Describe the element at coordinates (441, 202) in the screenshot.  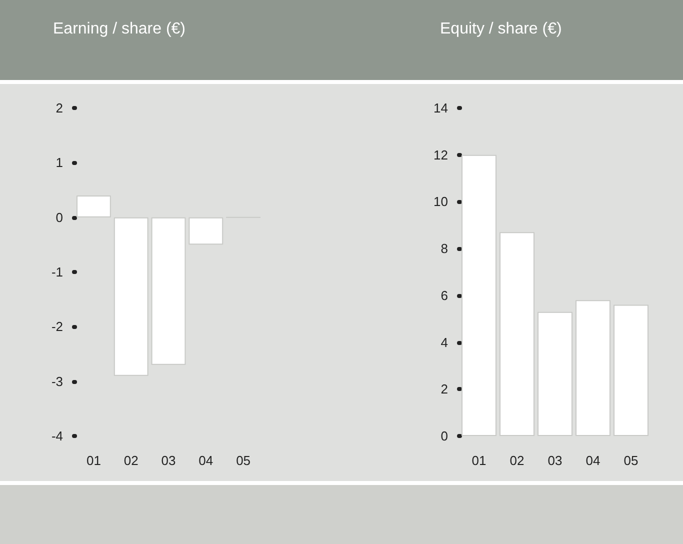
I see `y-tick-label: 10` at that location.